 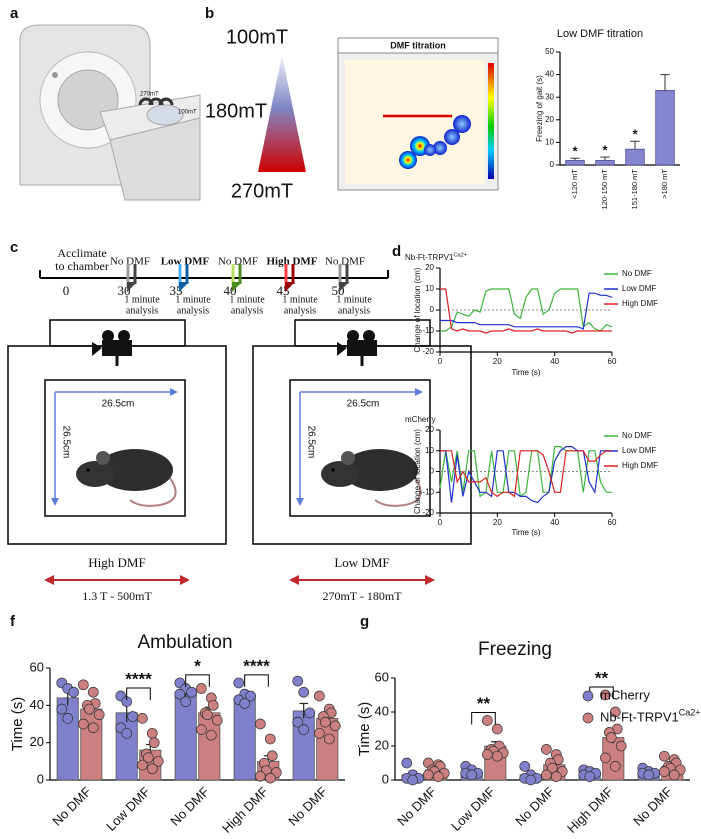 What do you see at coordinates (600, 34) in the screenshot?
I see `chart-title: Low DMF titration` at bounding box center [600, 34].